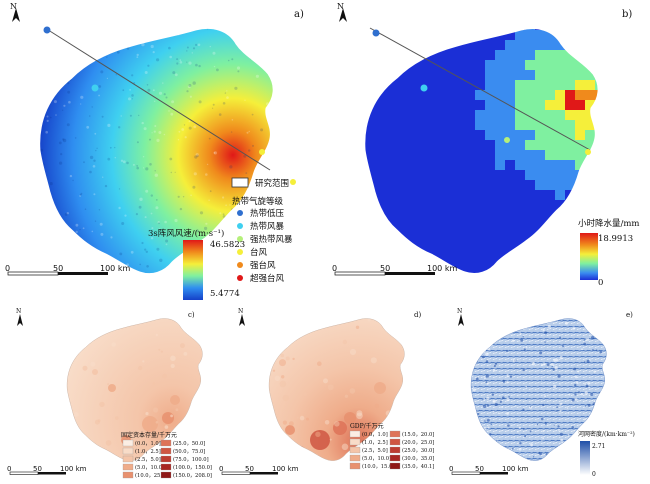  What do you see at coordinates (189, 443) in the screenshot?
I see `legend-class-label: (25.0，50.0]` at bounding box center [189, 443].